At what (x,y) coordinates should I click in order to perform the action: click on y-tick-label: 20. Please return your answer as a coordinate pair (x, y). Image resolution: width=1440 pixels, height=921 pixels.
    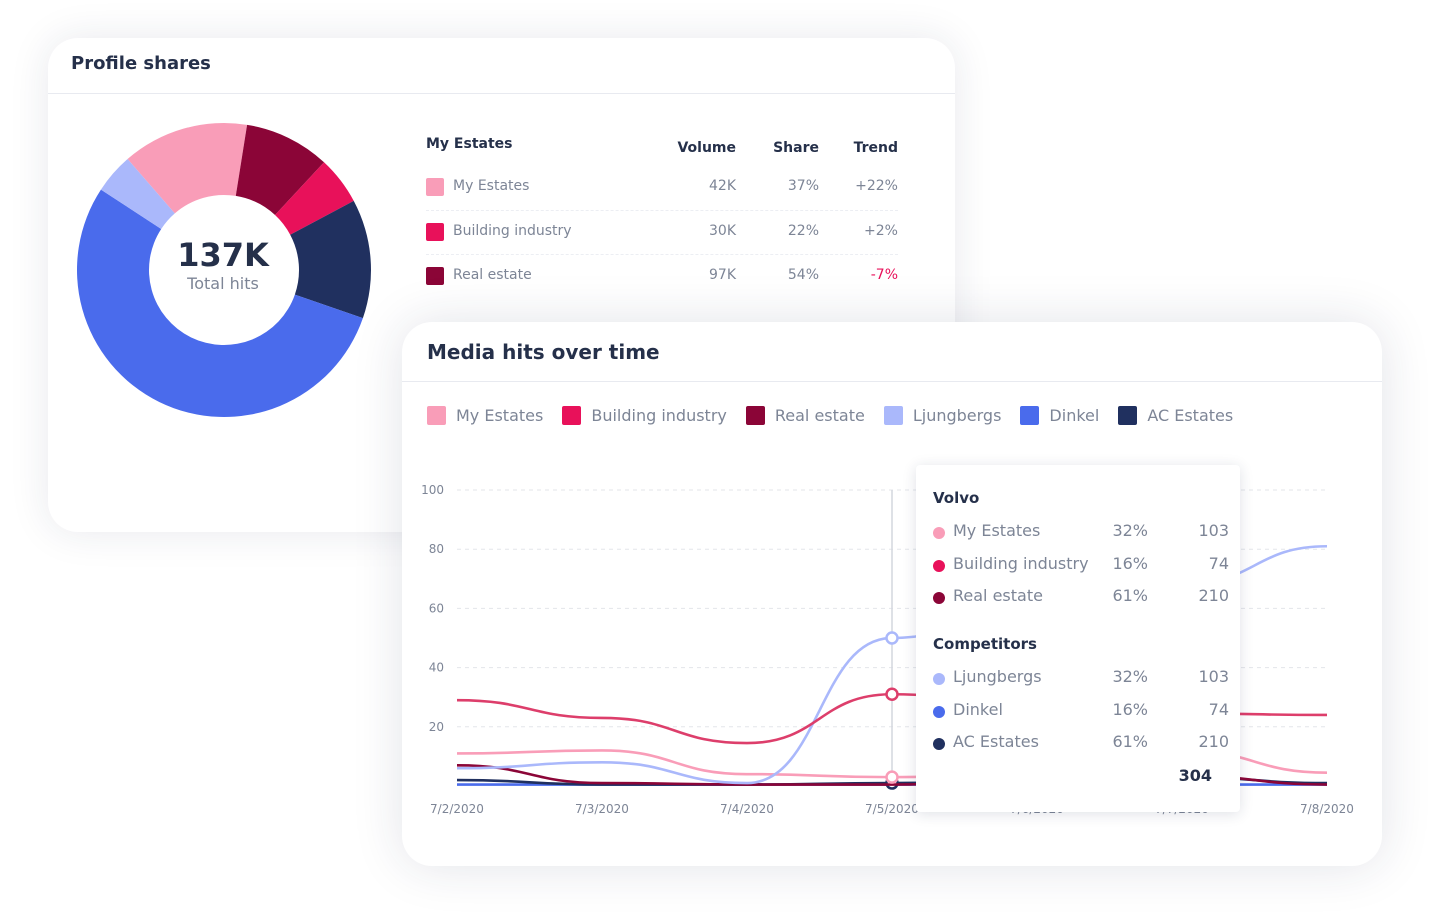
    Looking at the image, I should click on (436, 727).